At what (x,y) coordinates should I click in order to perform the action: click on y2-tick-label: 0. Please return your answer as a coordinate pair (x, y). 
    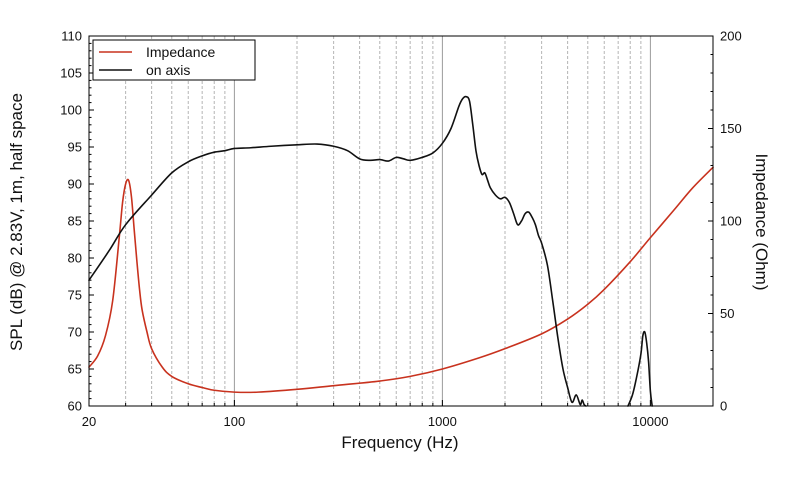
    Looking at the image, I should click on (723, 406).